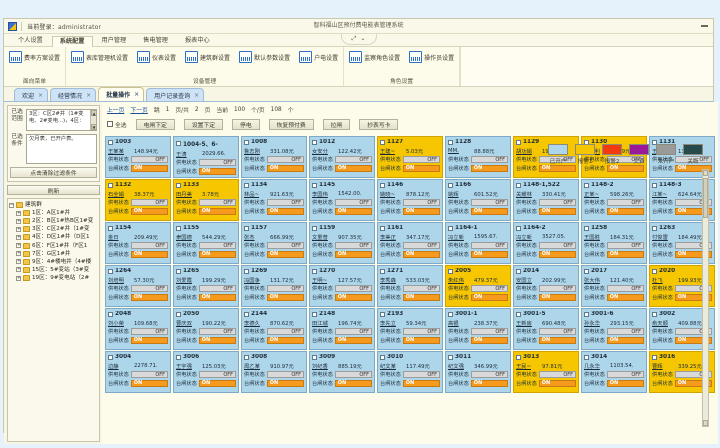 The height and width of the screenshot is (448, 720). Describe the element at coordinates (155, 124) in the screenshot. I see `action-button-switch-download: 电闸下定` at that location.